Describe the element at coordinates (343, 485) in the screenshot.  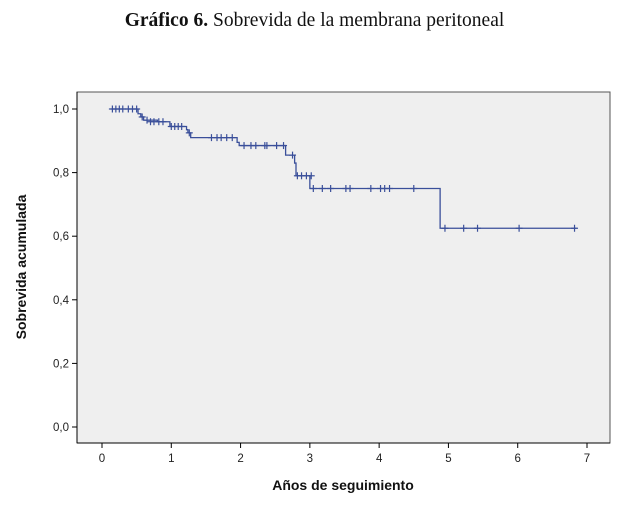
I see `x-axis-label: Años de seguimiento` at that location.